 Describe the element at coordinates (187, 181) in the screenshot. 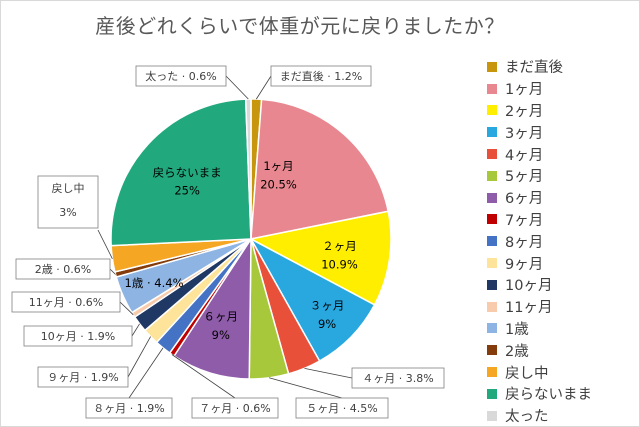

I see `data-label-15: 戻らないまま 25%` at that location.